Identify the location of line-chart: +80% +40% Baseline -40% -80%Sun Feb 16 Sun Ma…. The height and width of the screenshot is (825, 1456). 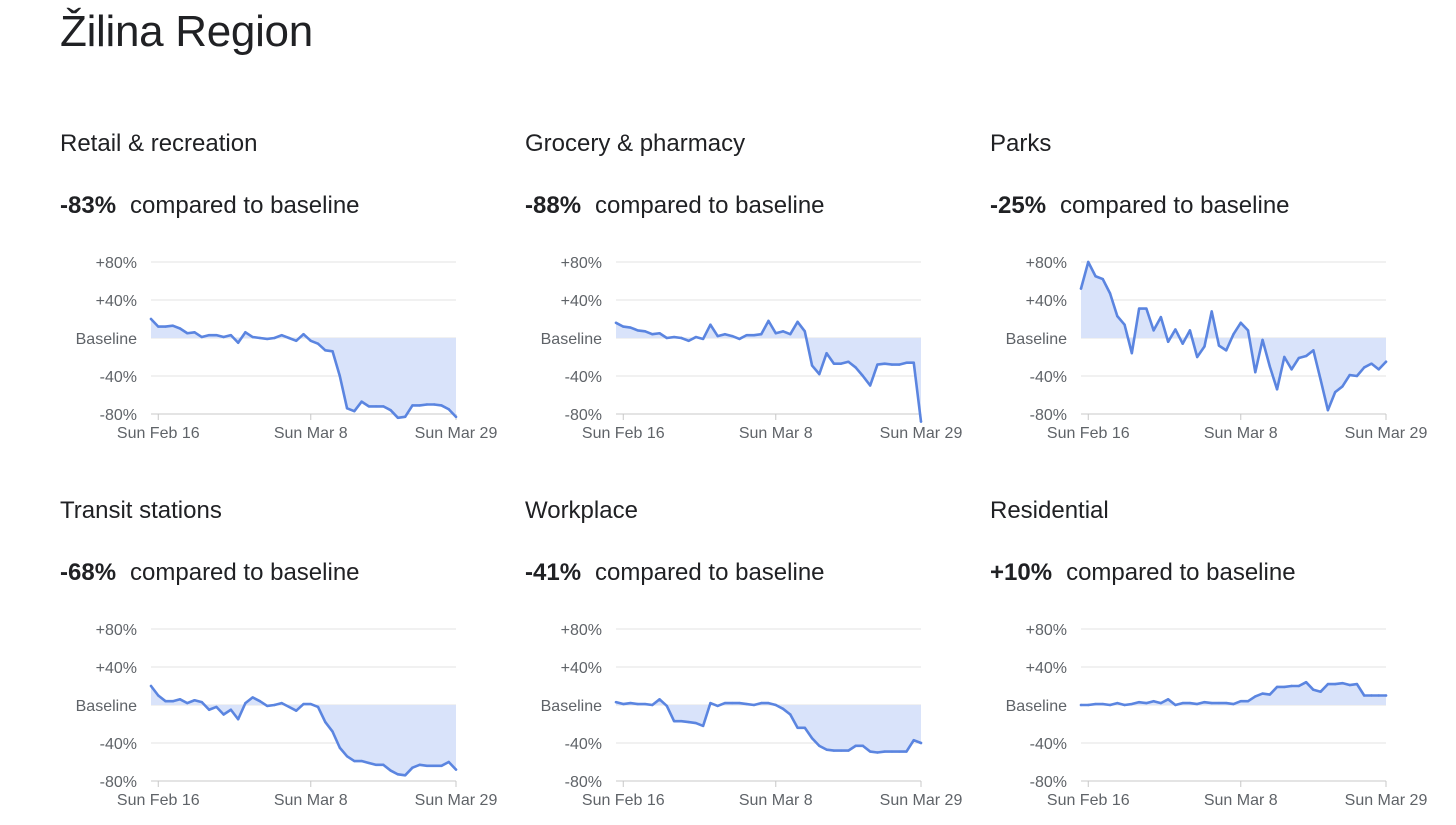
(752, 715).